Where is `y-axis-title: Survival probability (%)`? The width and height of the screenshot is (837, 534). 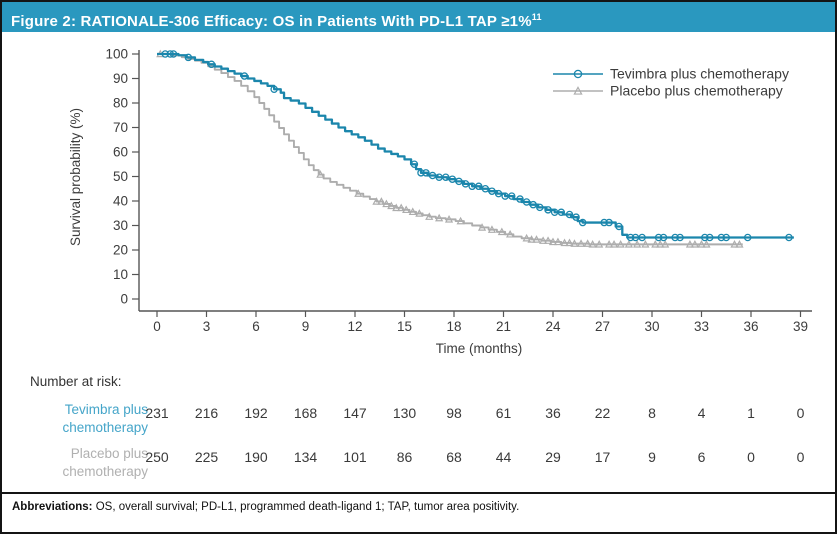 y-axis-title: Survival probability (%) is located at coordinates (75, 177).